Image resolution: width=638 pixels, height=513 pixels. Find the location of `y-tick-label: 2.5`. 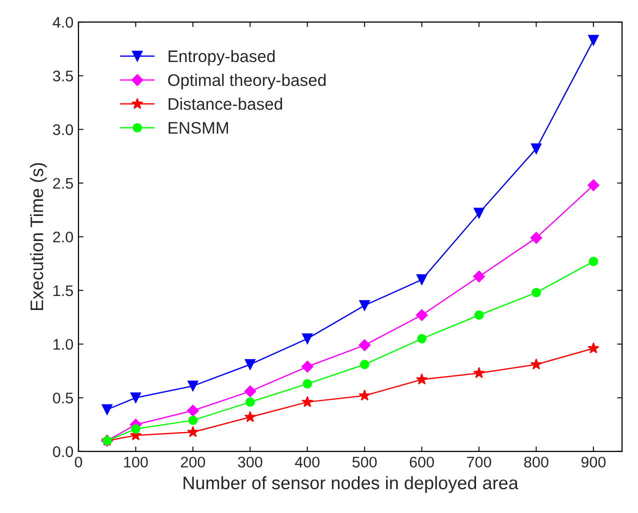

y-tick-label: 2.5 is located at coordinates (63, 183).